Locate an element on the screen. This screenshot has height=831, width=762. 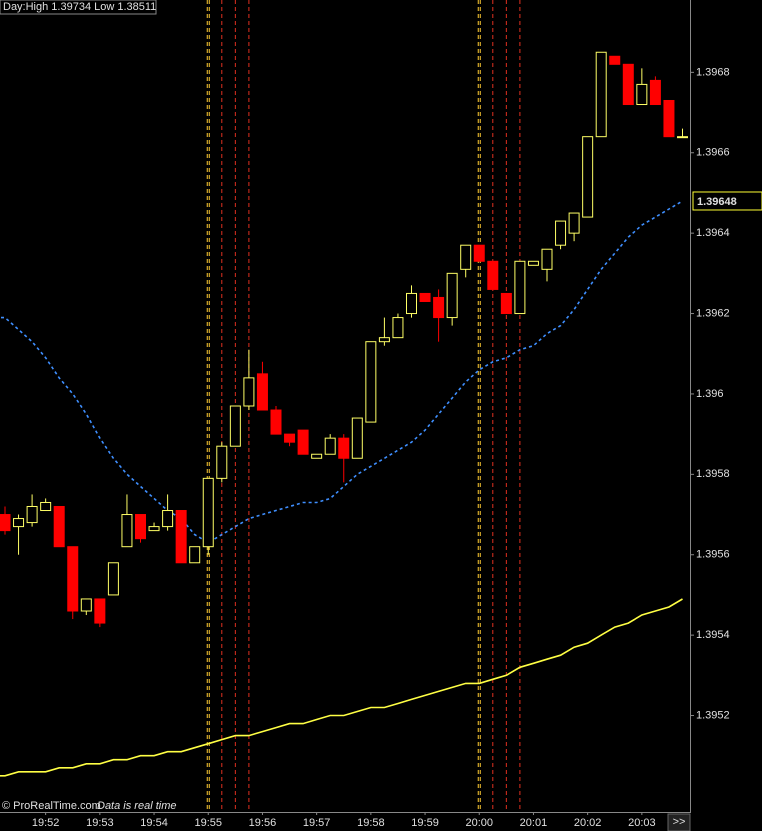
y-tick-label: 1.3966 is located at coordinates (713, 153).